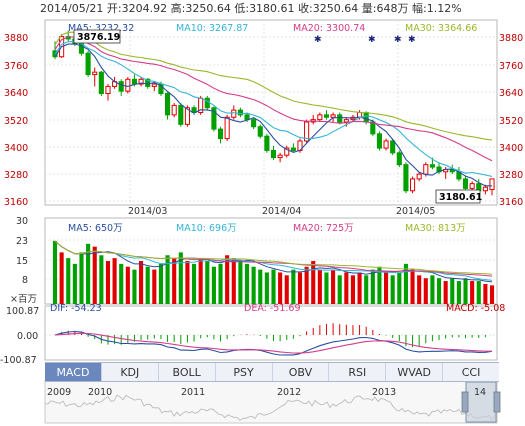 This screenshot has width=525, height=426. I want to click on price-tick-3: 3640, so click(16, 93).